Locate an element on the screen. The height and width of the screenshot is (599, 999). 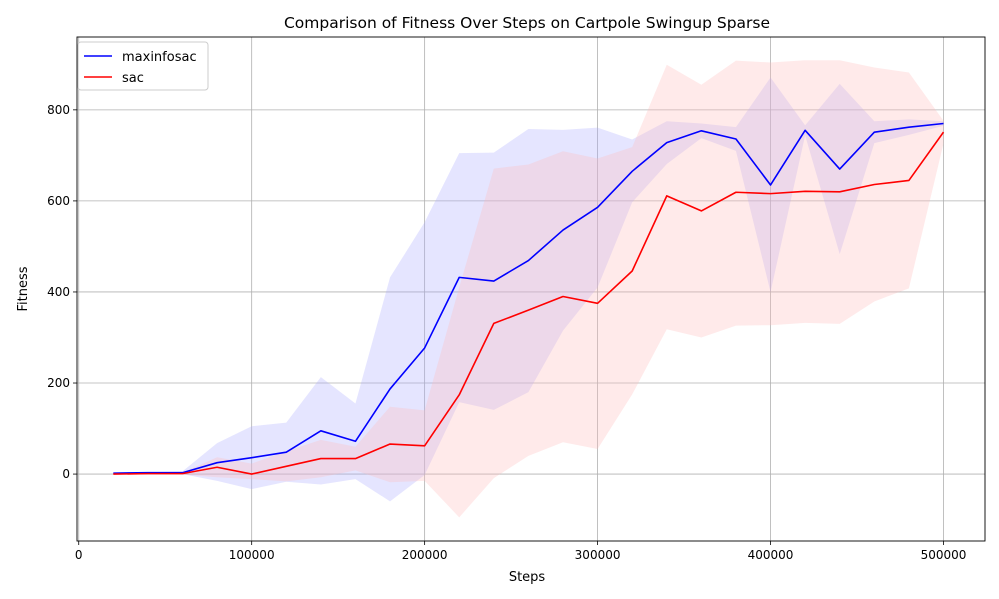
y-tick-label: 200 is located at coordinates (58, 383).